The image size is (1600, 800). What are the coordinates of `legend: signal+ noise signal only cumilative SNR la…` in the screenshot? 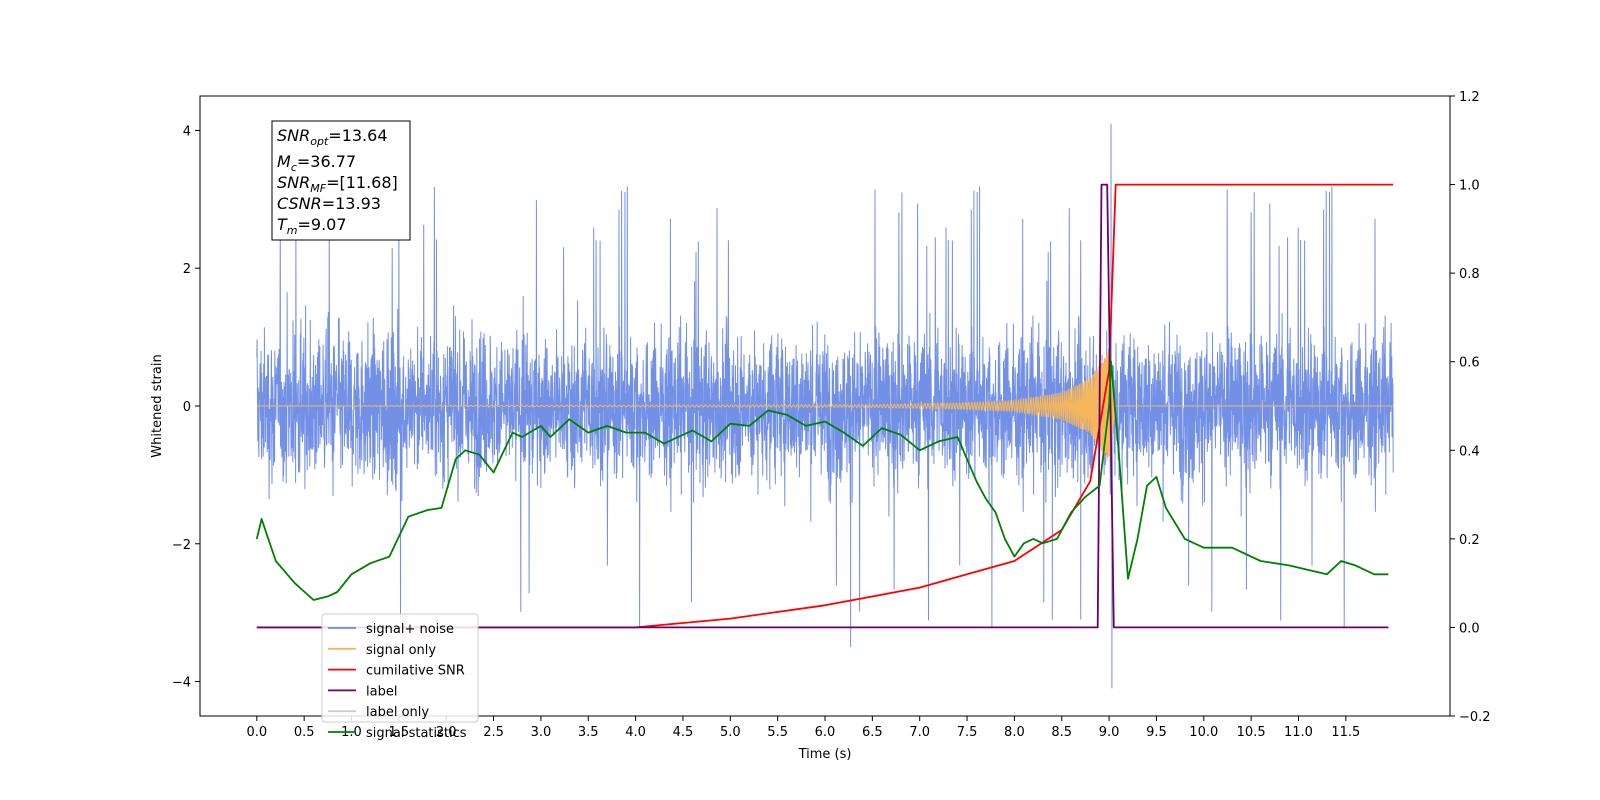 It's located at (400, 677).